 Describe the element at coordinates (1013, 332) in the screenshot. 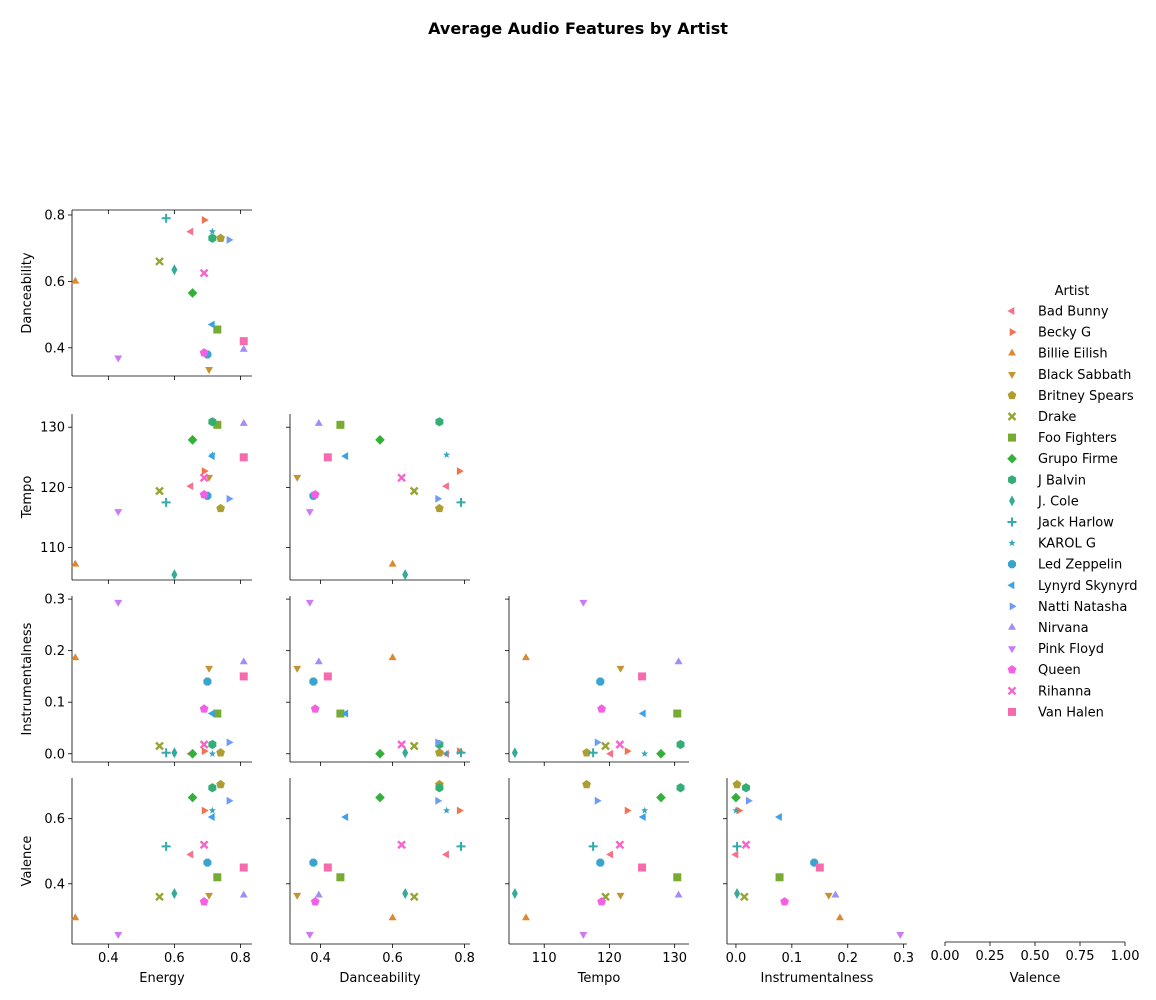

I see `legend-marker-becky-g` at that location.